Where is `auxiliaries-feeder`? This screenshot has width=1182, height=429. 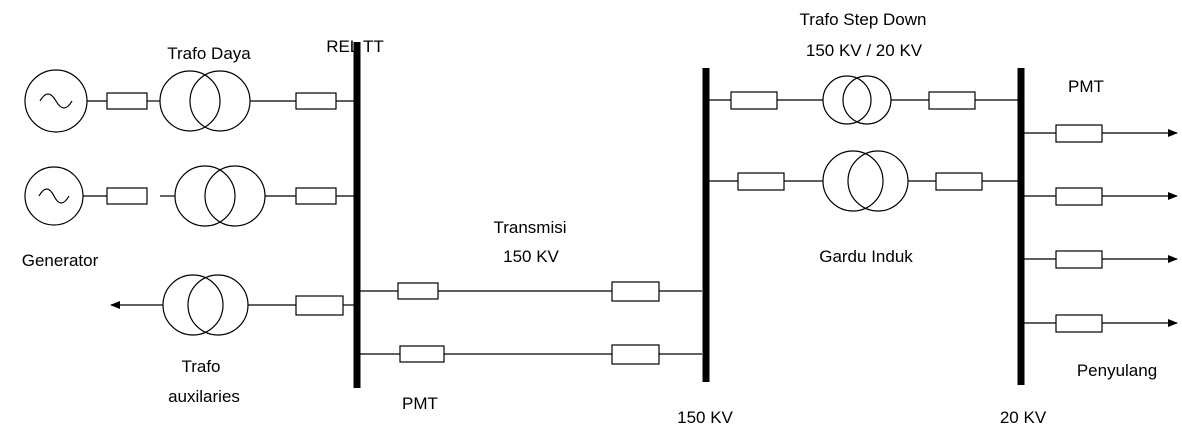
auxiliaries-feeder is located at coordinates (232, 305).